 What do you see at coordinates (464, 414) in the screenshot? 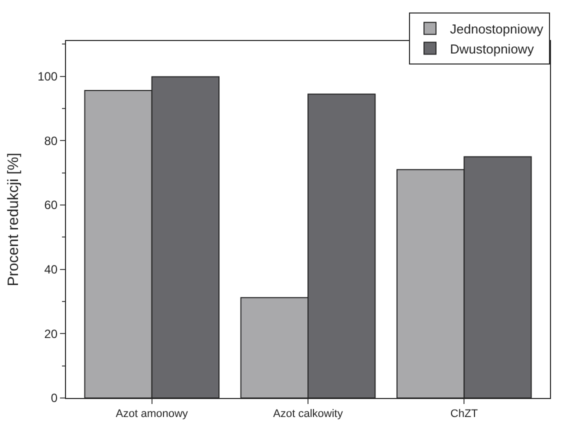
I see `x-tick-label: ChZT` at bounding box center [464, 414].